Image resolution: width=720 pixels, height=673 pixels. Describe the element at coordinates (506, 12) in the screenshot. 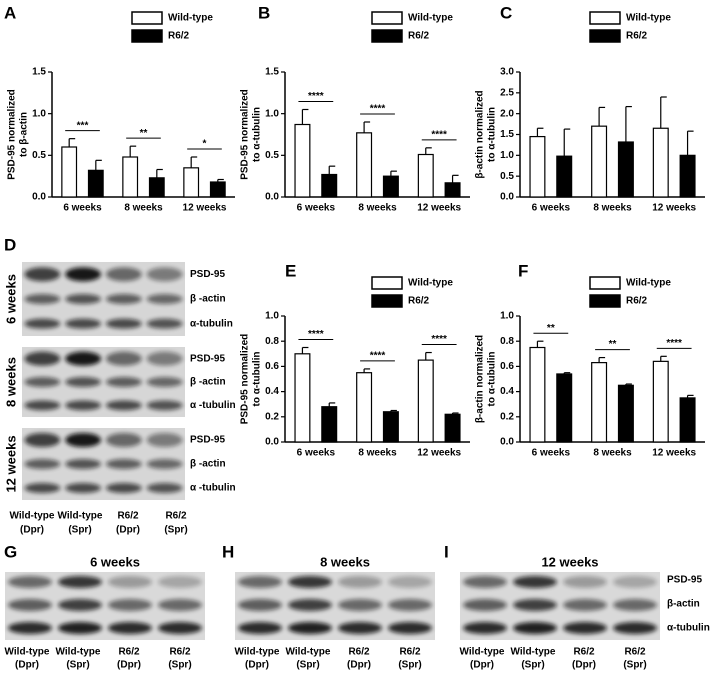

I see `panel-letter: C` at that location.